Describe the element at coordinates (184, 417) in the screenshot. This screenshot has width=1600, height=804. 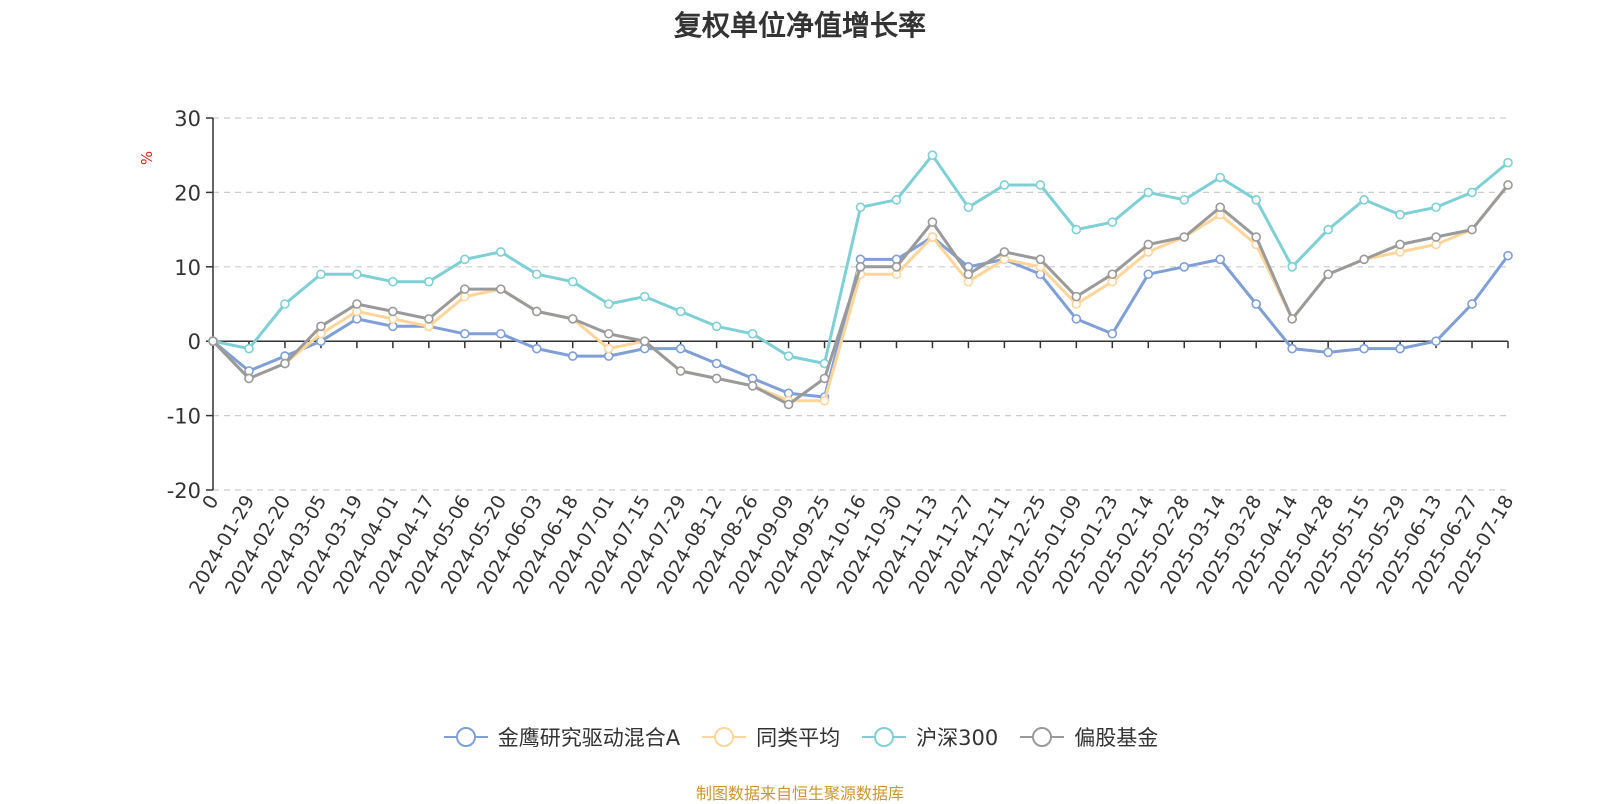
I see `y-tick-label: -10` at that location.